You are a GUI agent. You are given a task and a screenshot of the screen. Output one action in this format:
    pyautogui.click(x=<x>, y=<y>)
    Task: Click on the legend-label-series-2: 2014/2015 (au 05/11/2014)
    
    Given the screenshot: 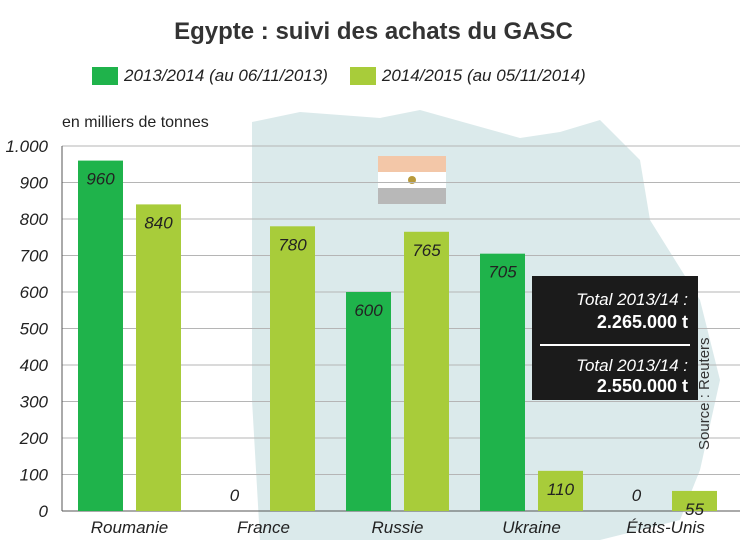 What is the action you would take?
    pyautogui.click(x=483, y=75)
    